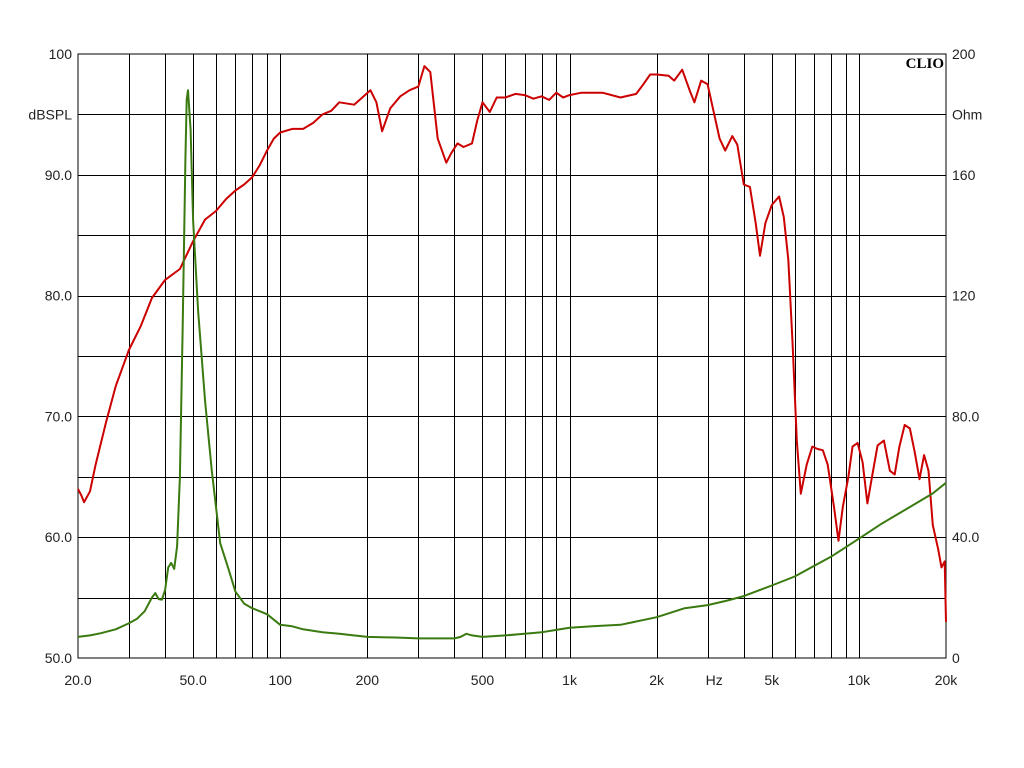 The width and height of the screenshot is (1024, 768). Describe the element at coordinates (967, 114) in the screenshot. I see `y-right-axis-label: Ohm` at that location.